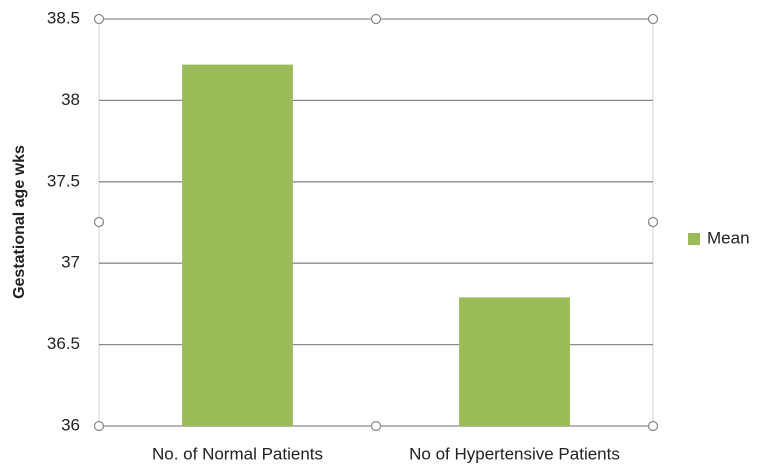 The width and height of the screenshot is (758, 468). What do you see at coordinates (514, 453) in the screenshot?
I see `x-tick-label: No of Hypertensive Patients` at bounding box center [514, 453].